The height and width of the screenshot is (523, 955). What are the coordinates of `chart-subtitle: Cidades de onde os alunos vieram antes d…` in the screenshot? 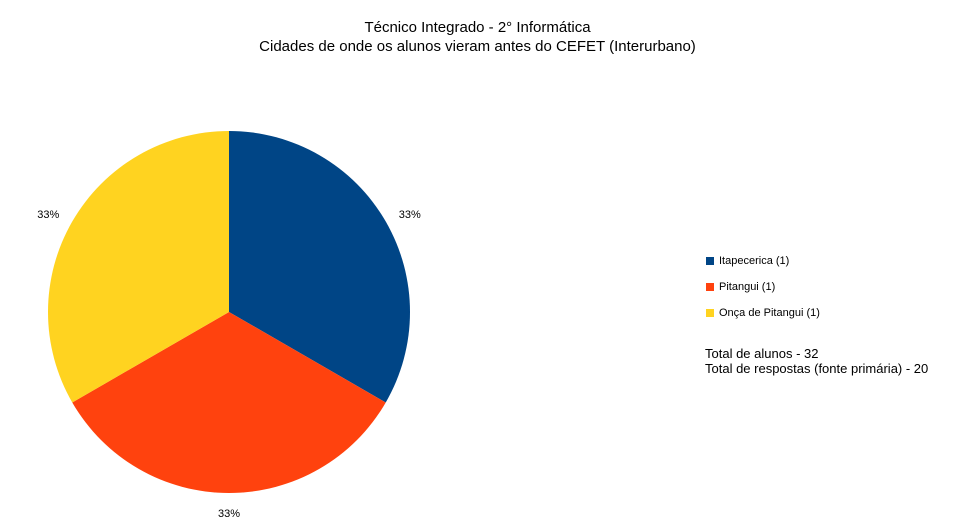 It's located at (477, 46).